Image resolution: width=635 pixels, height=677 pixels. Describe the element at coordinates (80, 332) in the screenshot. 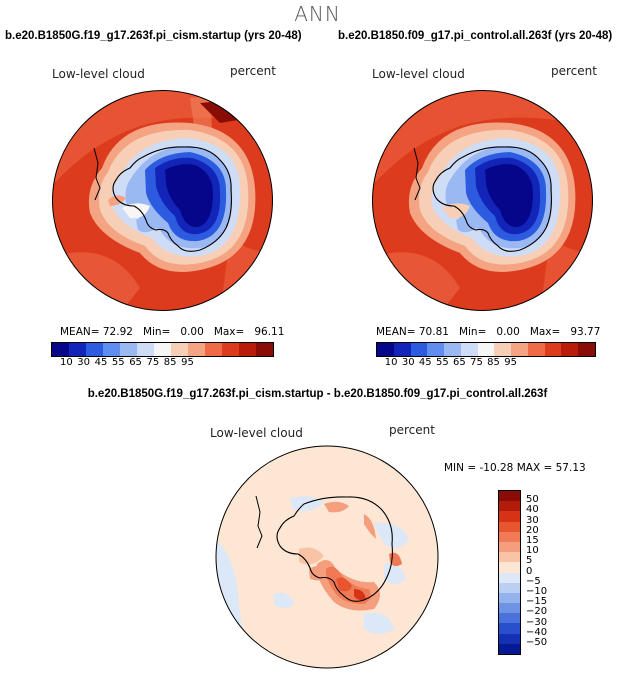

I see `panel1-mean-label: MEAN=` at that location.